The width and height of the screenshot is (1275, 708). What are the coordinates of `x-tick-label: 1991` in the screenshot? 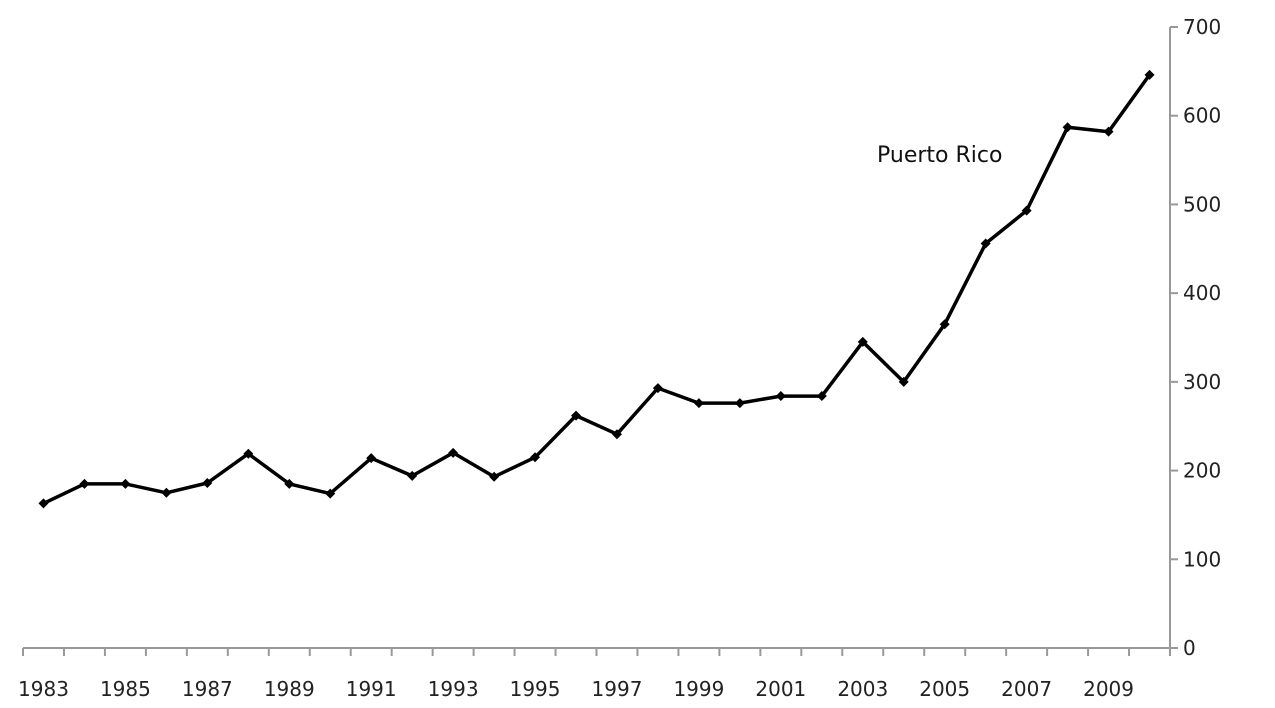 It's located at (371, 689).